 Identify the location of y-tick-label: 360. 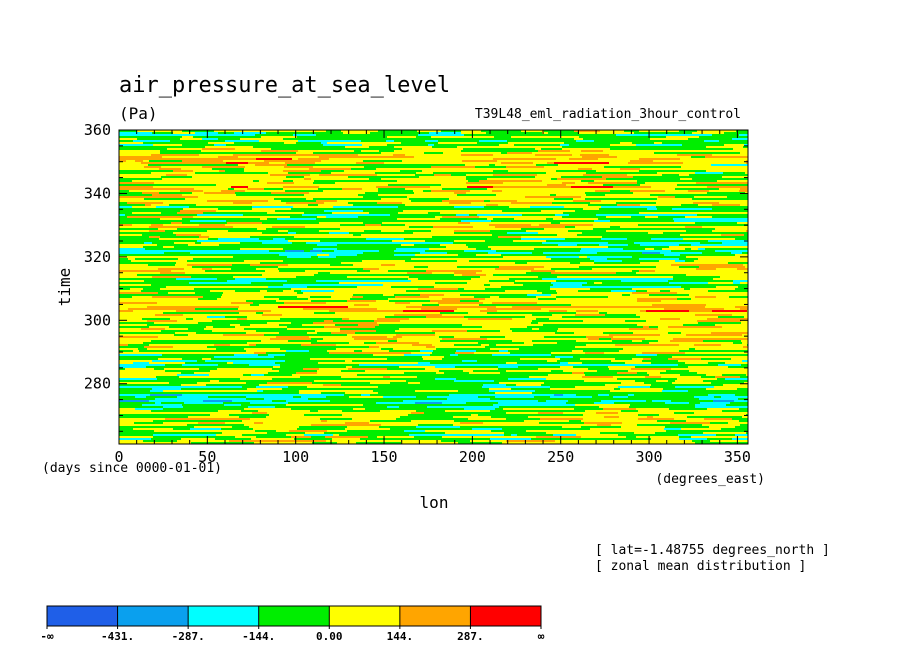
(97, 130).